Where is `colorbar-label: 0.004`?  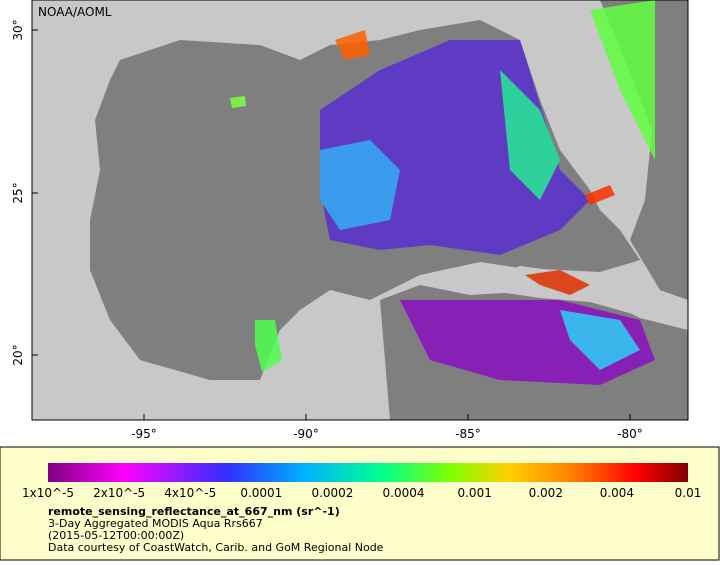
colorbar-label: 0.004 is located at coordinates (617, 493).